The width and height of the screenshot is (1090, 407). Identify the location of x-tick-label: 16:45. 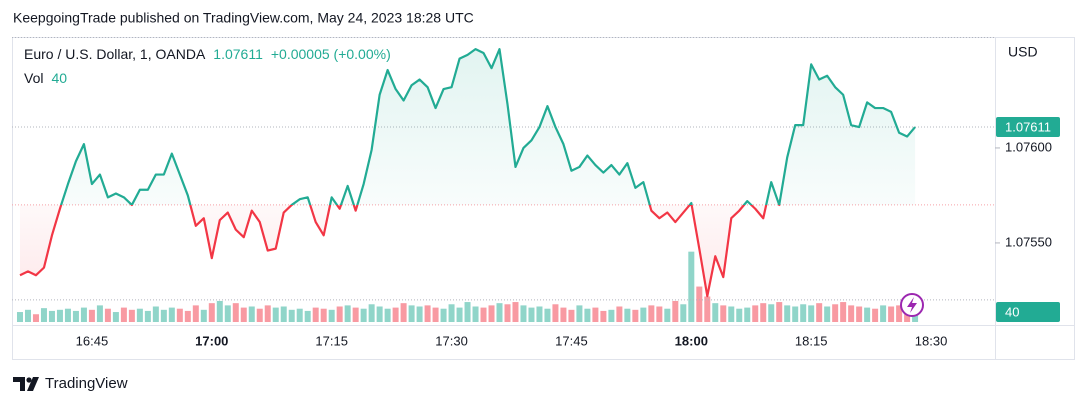
(92, 340).